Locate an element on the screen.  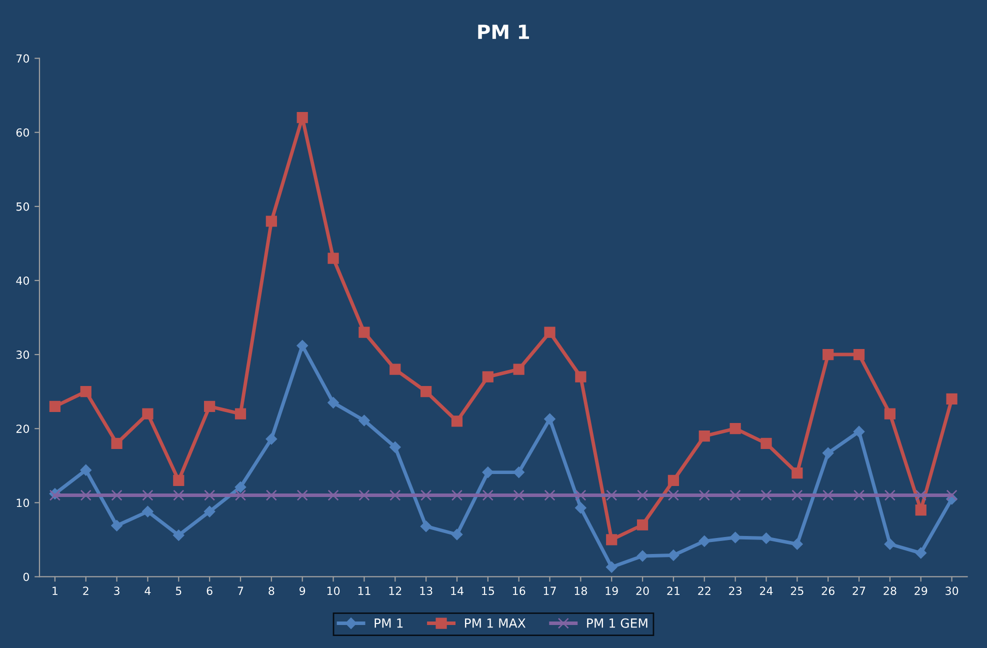
y-tick-label: 30 is located at coordinates (23, 354).